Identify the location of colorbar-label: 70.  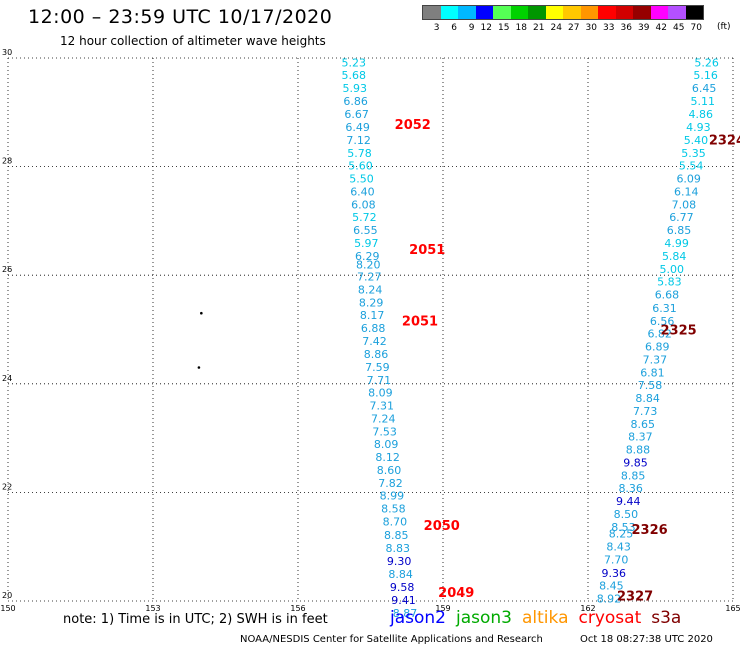
(696, 28).